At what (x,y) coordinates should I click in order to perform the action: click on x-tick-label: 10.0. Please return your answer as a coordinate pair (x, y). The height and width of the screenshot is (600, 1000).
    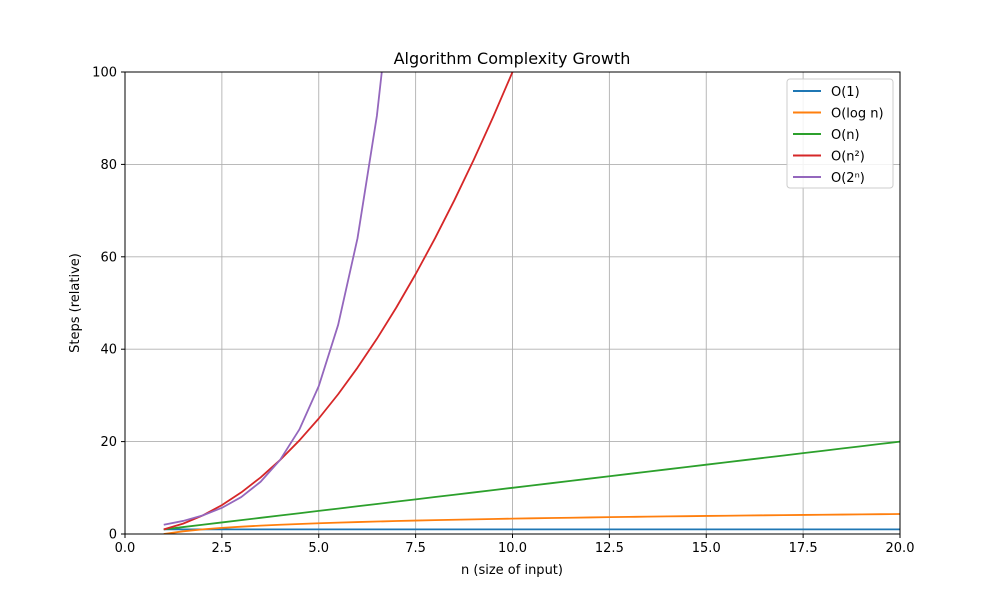
    Looking at the image, I should click on (512, 548).